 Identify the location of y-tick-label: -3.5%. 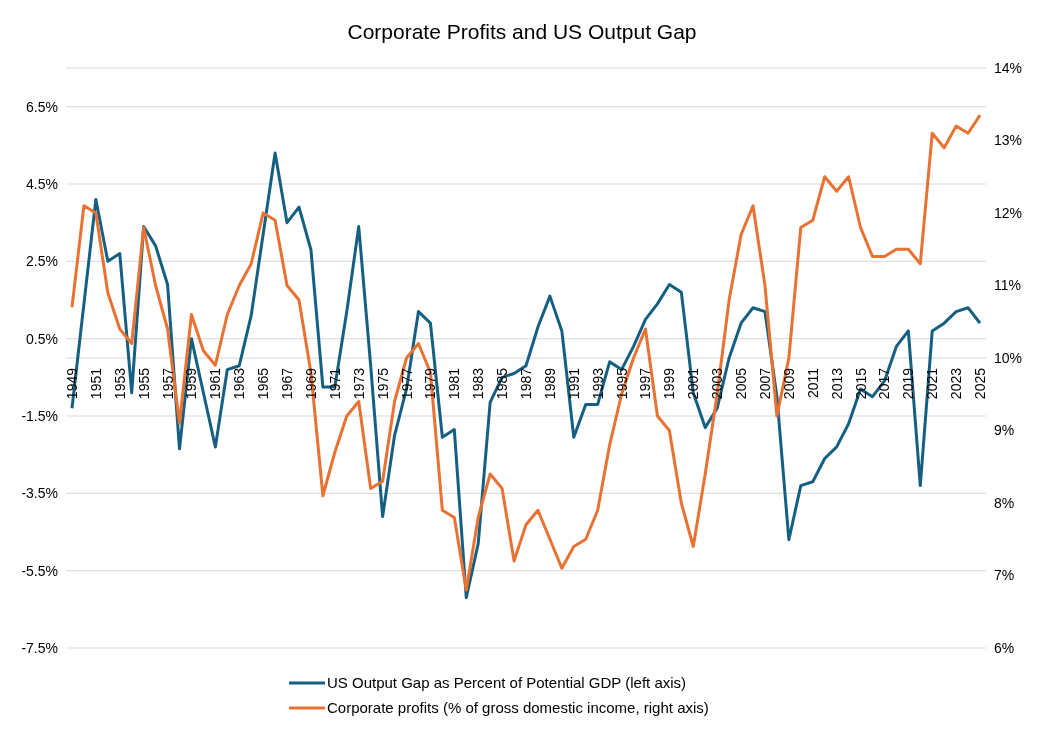
(39, 493).